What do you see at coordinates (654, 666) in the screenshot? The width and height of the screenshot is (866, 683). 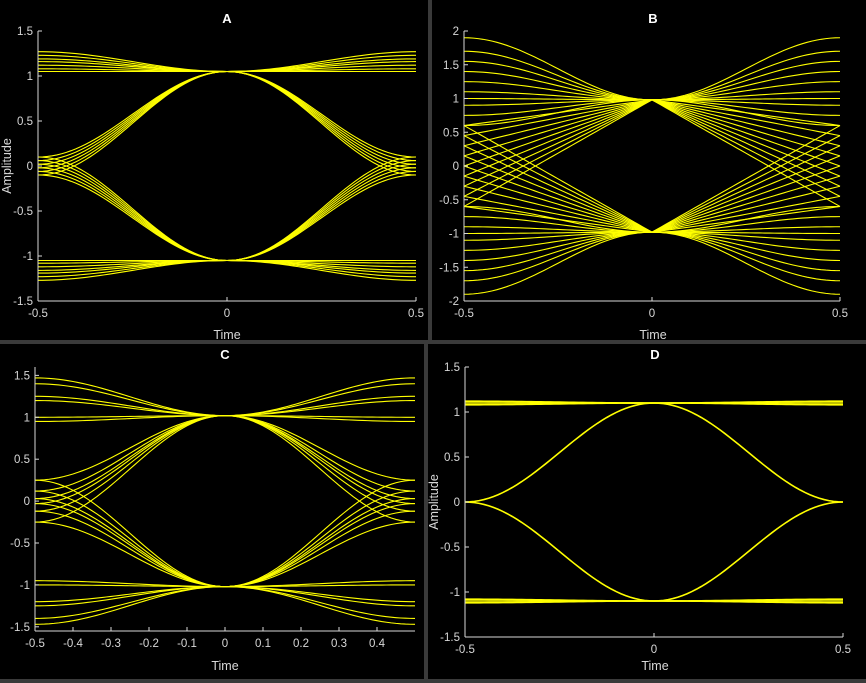 I see `panel-d-xlabel: Time` at bounding box center [654, 666].